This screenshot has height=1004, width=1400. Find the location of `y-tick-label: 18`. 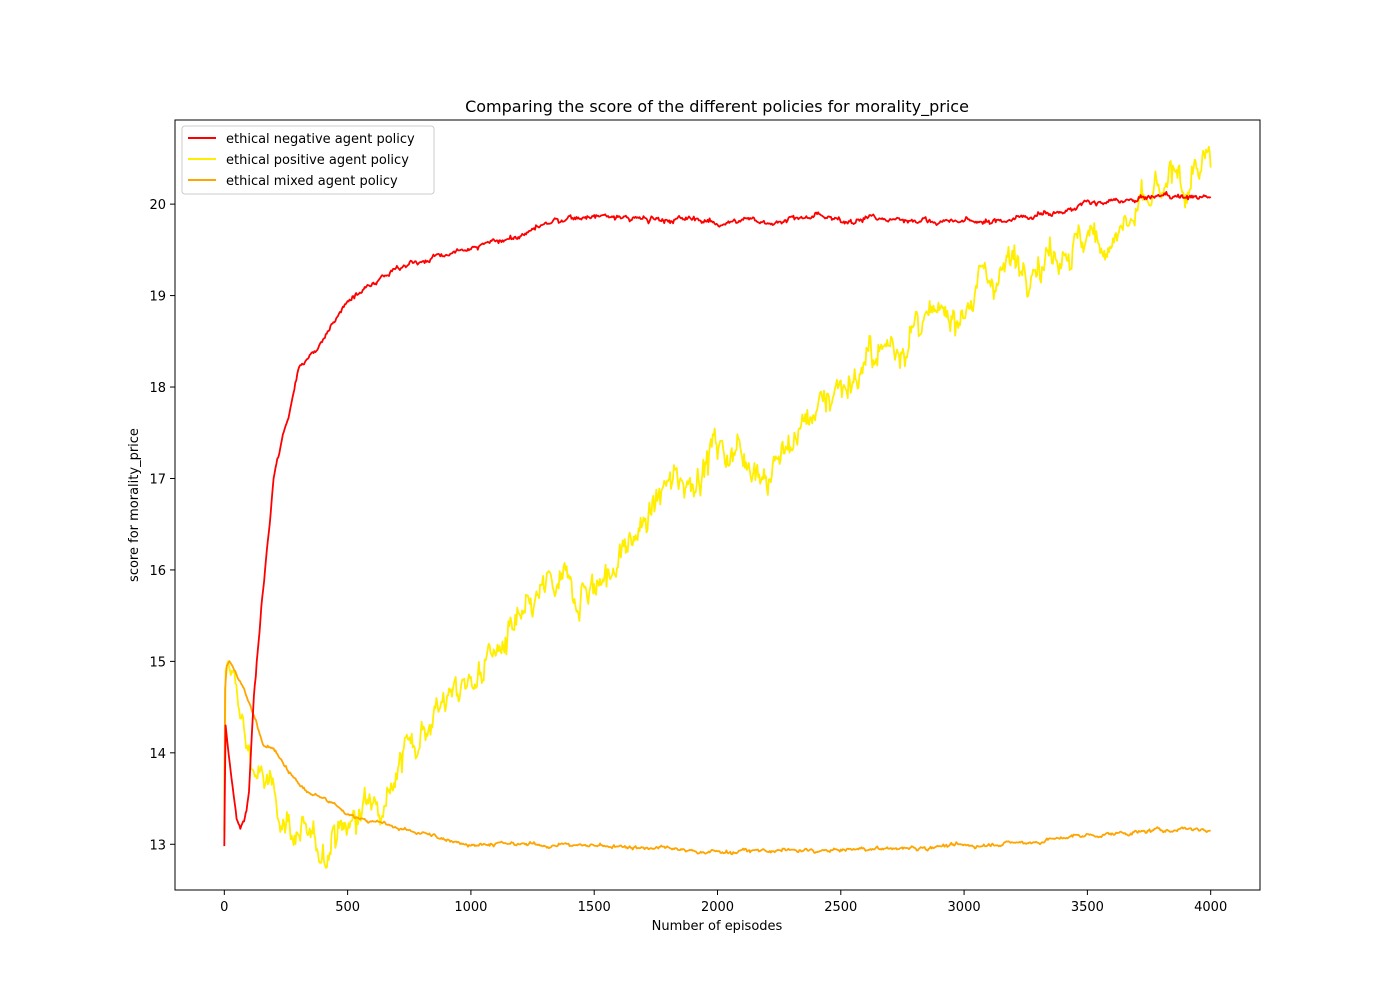

y-tick-label: 18 is located at coordinates (157, 388).